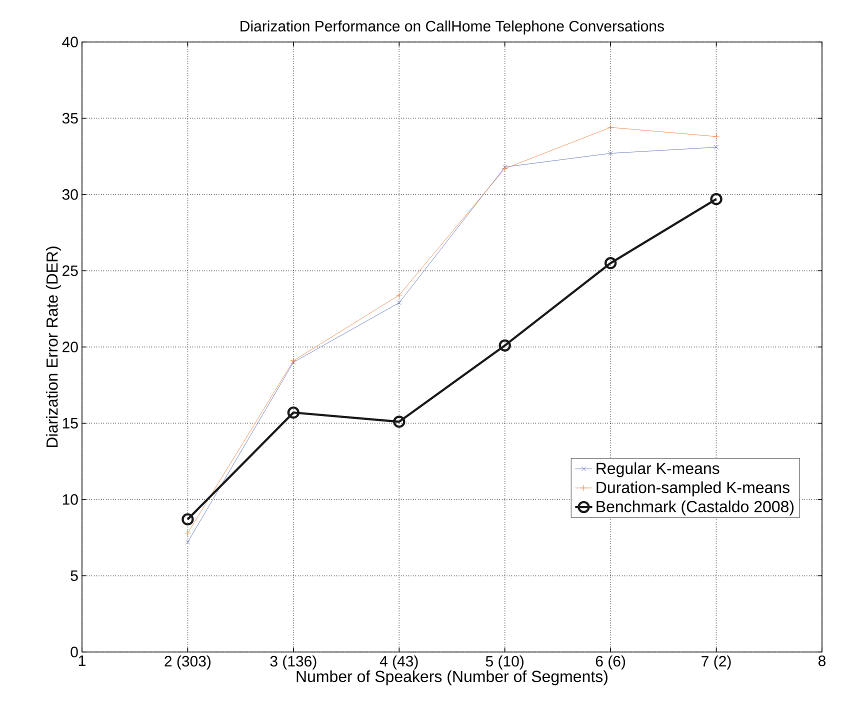 This screenshot has width=854, height=715. What do you see at coordinates (70, 194) in the screenshot?
I see `y-tick-label: 30` at bounding box center [70, 194].